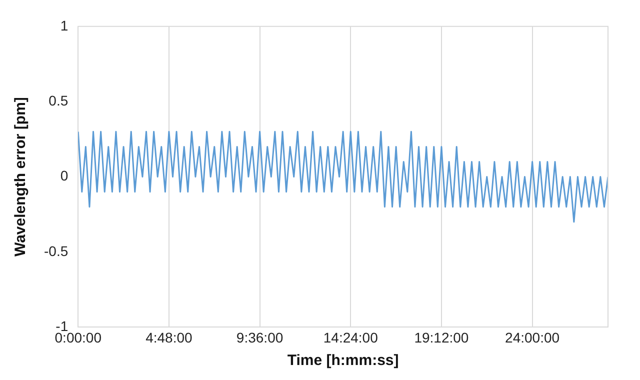 This screenshot has height=380, width=640. What do you see at coordinates (532, 337) in the screenshot?
I see `x-tick-label: 24:00:00` at bounding box center [532, 337].